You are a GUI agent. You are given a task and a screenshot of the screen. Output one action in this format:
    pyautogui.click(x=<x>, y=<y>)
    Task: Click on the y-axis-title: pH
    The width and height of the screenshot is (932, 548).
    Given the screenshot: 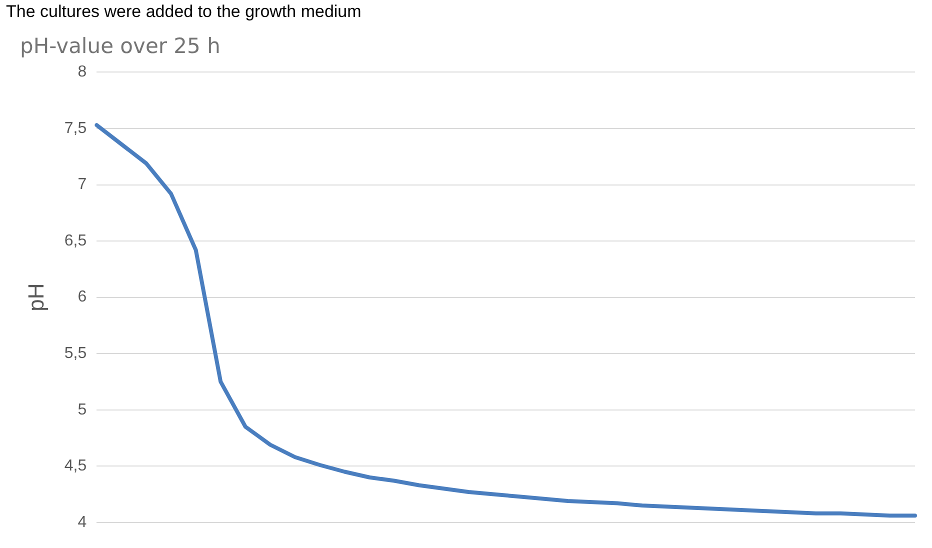 What is the action you would take?
    pyautogui.click(x=35, y=297)
    